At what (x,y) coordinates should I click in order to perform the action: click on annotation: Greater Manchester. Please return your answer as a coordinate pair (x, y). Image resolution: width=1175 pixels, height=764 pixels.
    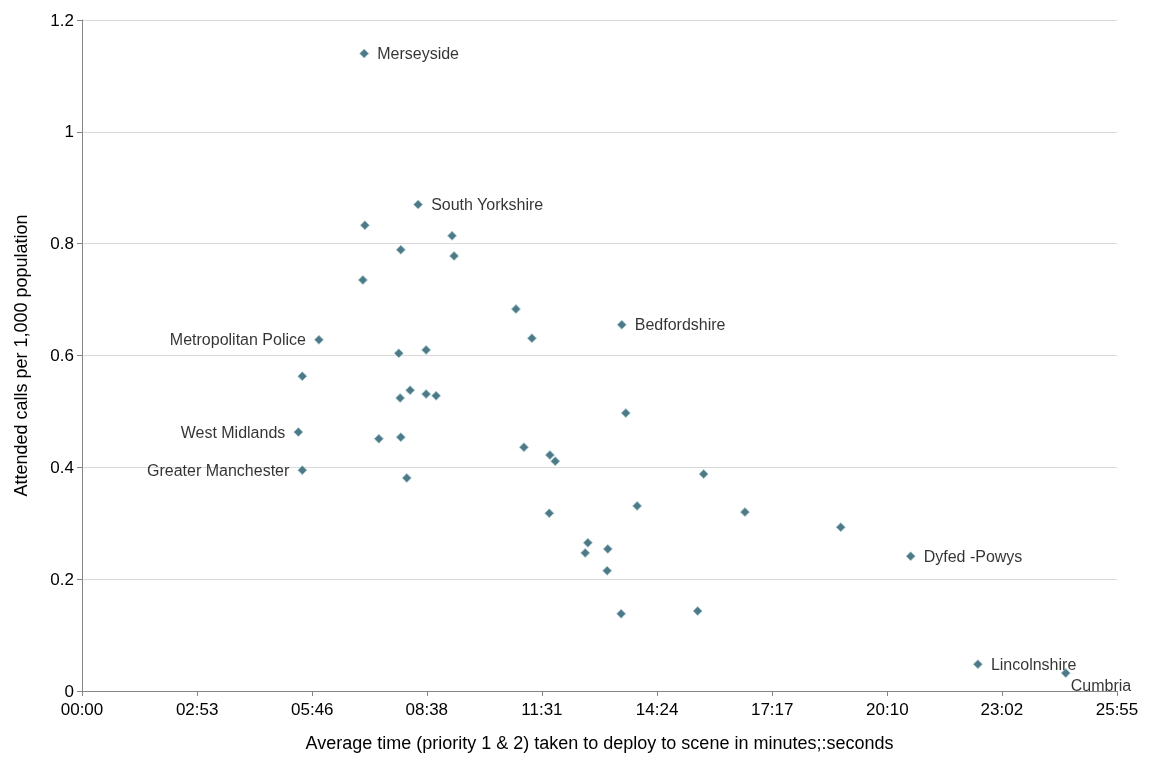
    Looking at the image, I should click on (218, 470).